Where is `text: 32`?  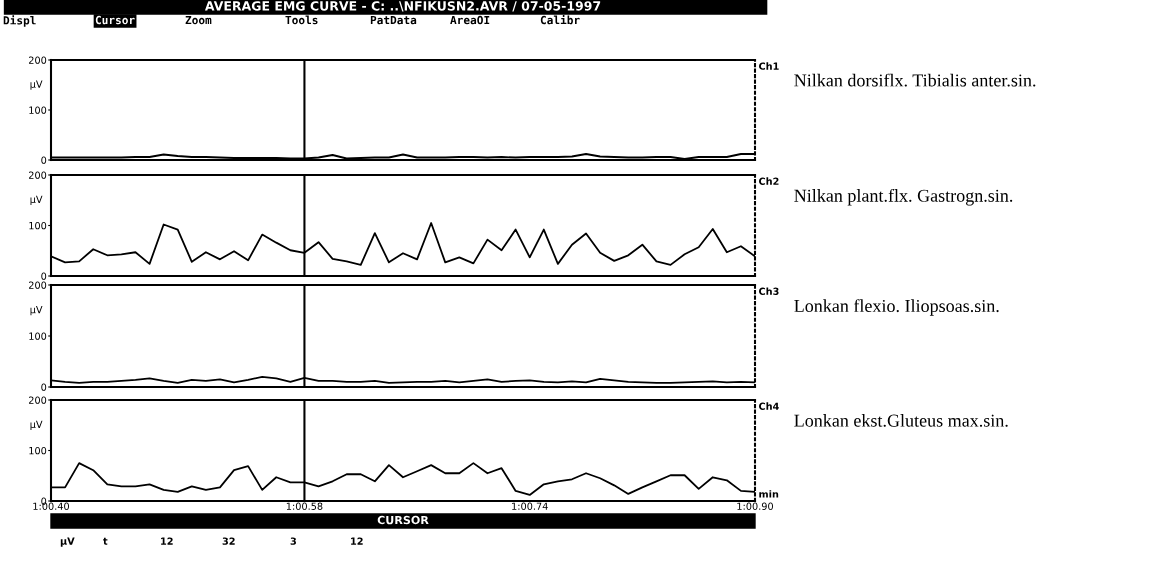 text: 32 is located at coordinates (228, 541).